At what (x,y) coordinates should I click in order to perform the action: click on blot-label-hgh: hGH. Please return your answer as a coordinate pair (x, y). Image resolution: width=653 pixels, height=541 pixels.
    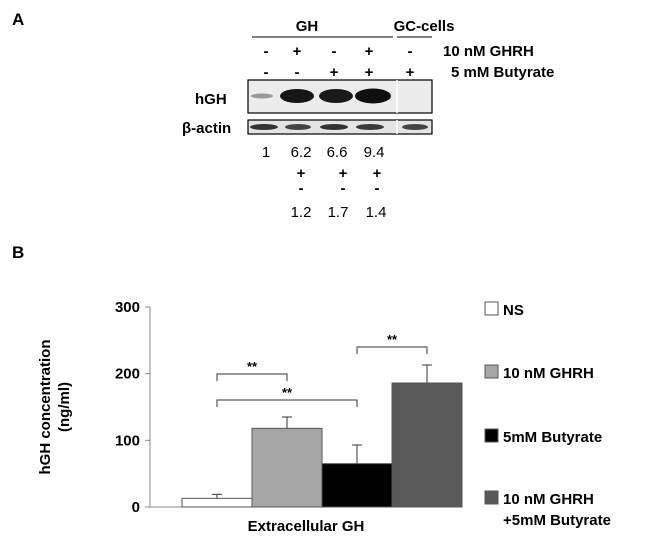
    Looking at the image, I should click on (211, 99).